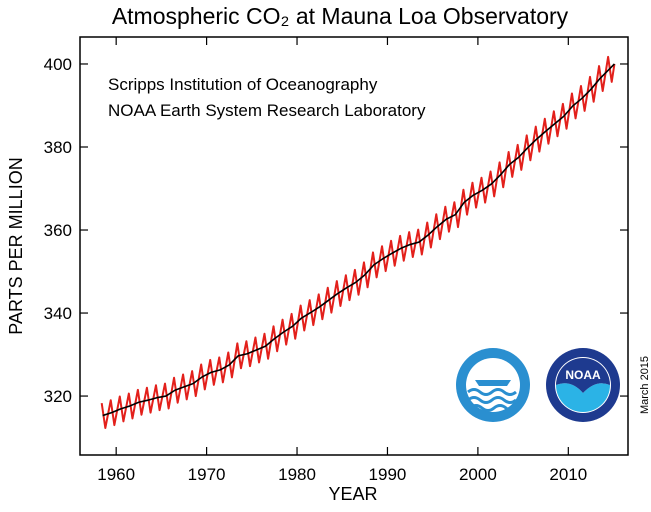  I want to click on y-tick-label: 320, so click(58, 396).